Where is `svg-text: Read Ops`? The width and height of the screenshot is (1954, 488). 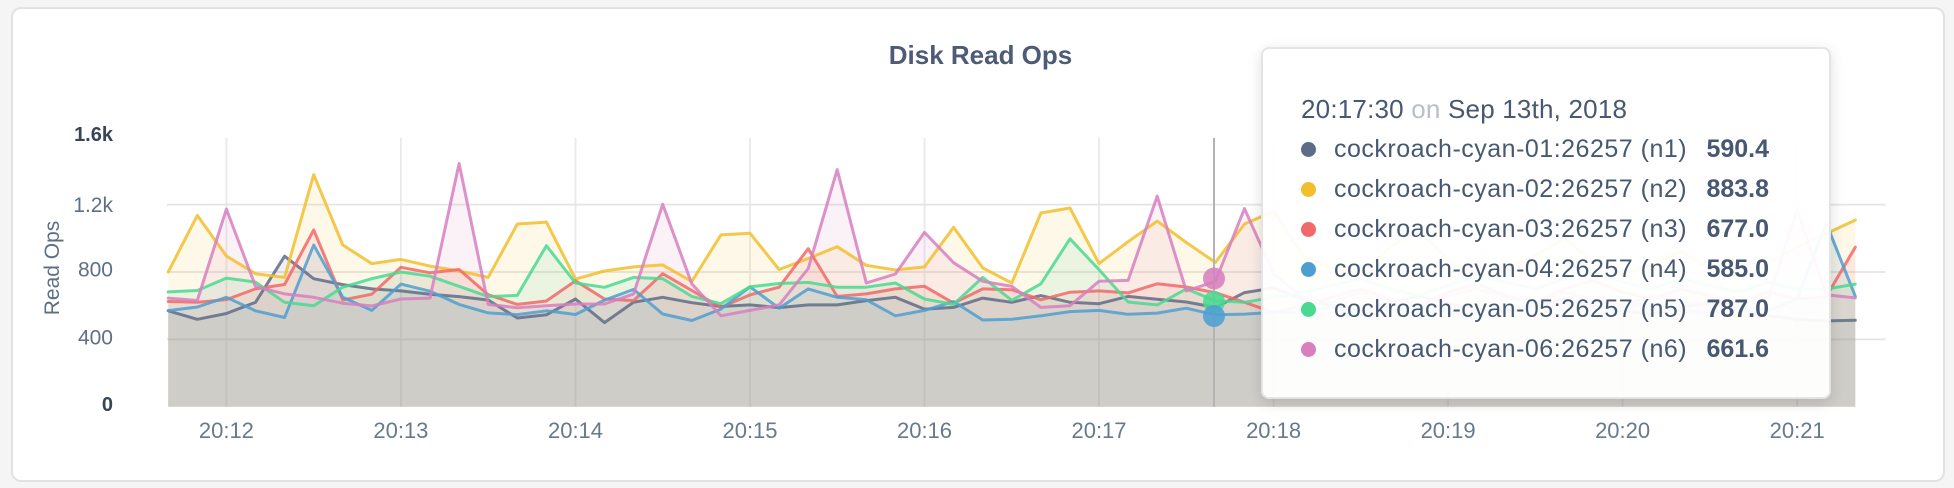
svg-text: Read Ops is located at coordinates (52, 268).